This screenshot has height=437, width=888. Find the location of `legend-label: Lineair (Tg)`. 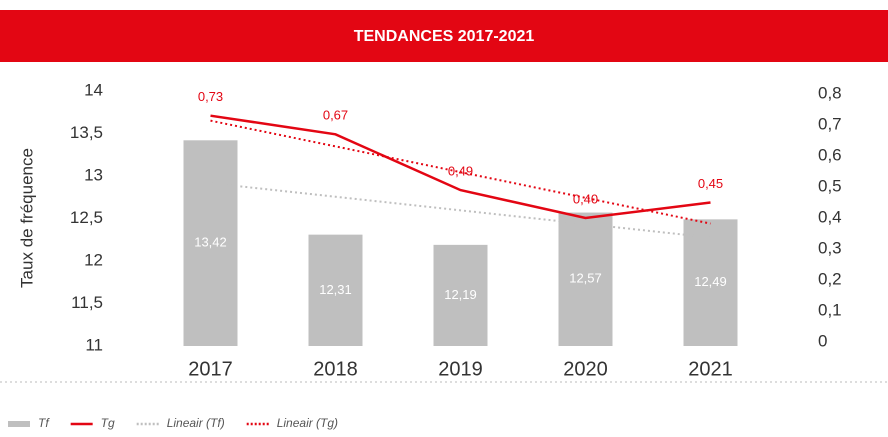

legend-label: Lineair (Tg) is located at coordinates (307, 423).